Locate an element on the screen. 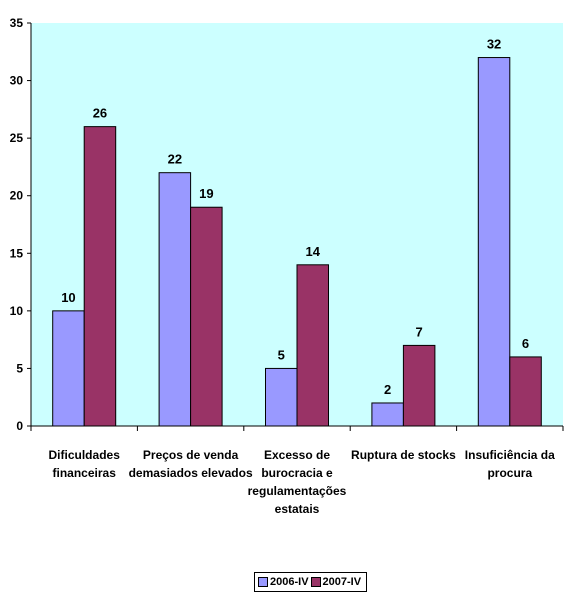 The height and width of the screenshot is (596, 571). y-tick-label: 30 is located at coordinates (17, 81).